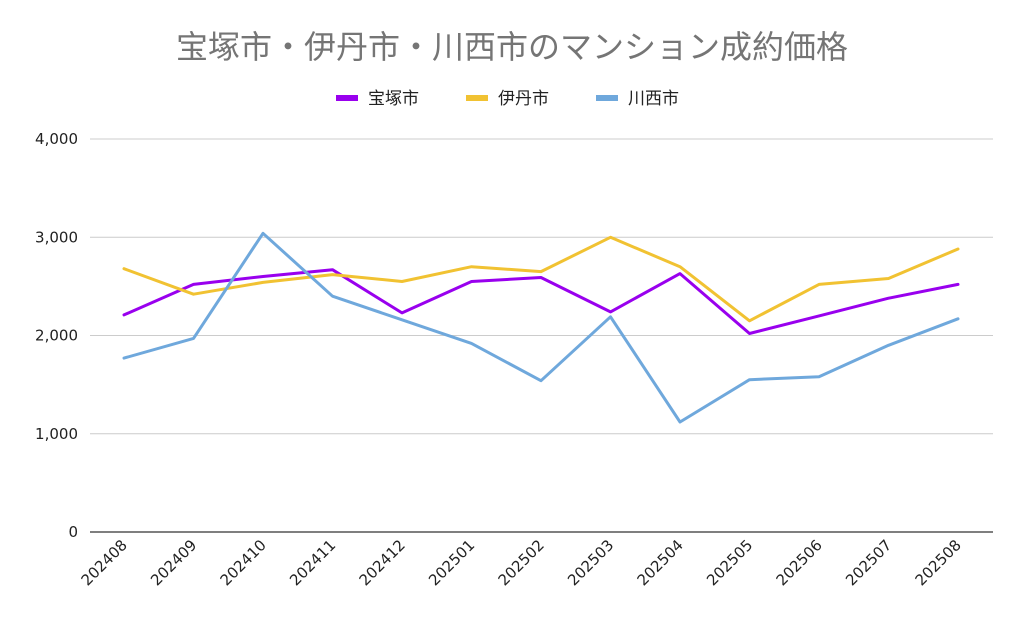  Describe the element at coordinates (660, 562) in the screenshot. I see `x-tick-label: 202504` at that location.